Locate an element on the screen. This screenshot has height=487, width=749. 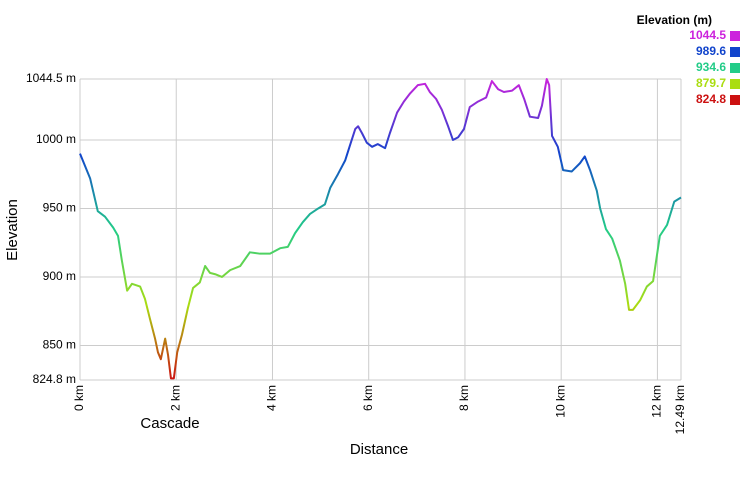
legend-label: 934.6 is located at coordinates (711, 67).